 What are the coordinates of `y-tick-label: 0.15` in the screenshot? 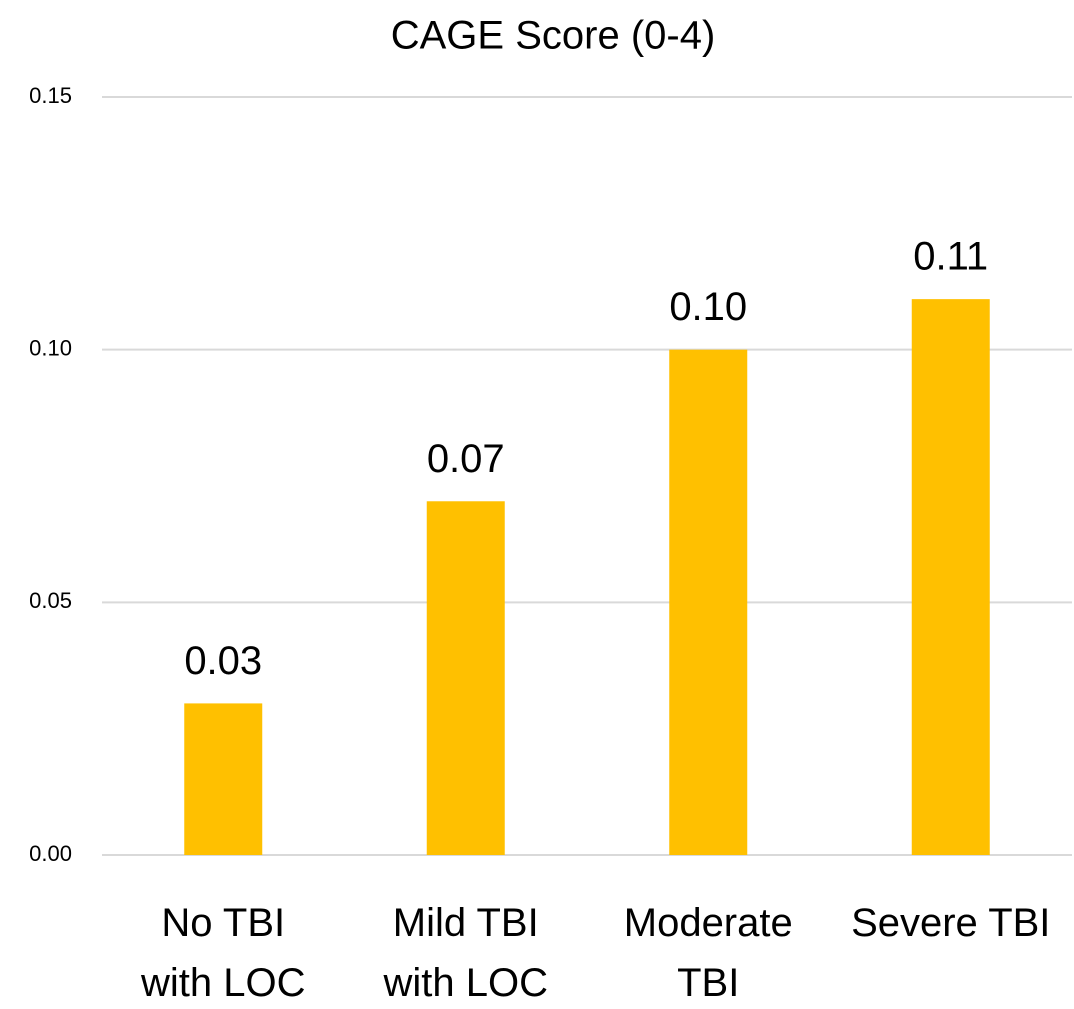 It's located at (50, 95).